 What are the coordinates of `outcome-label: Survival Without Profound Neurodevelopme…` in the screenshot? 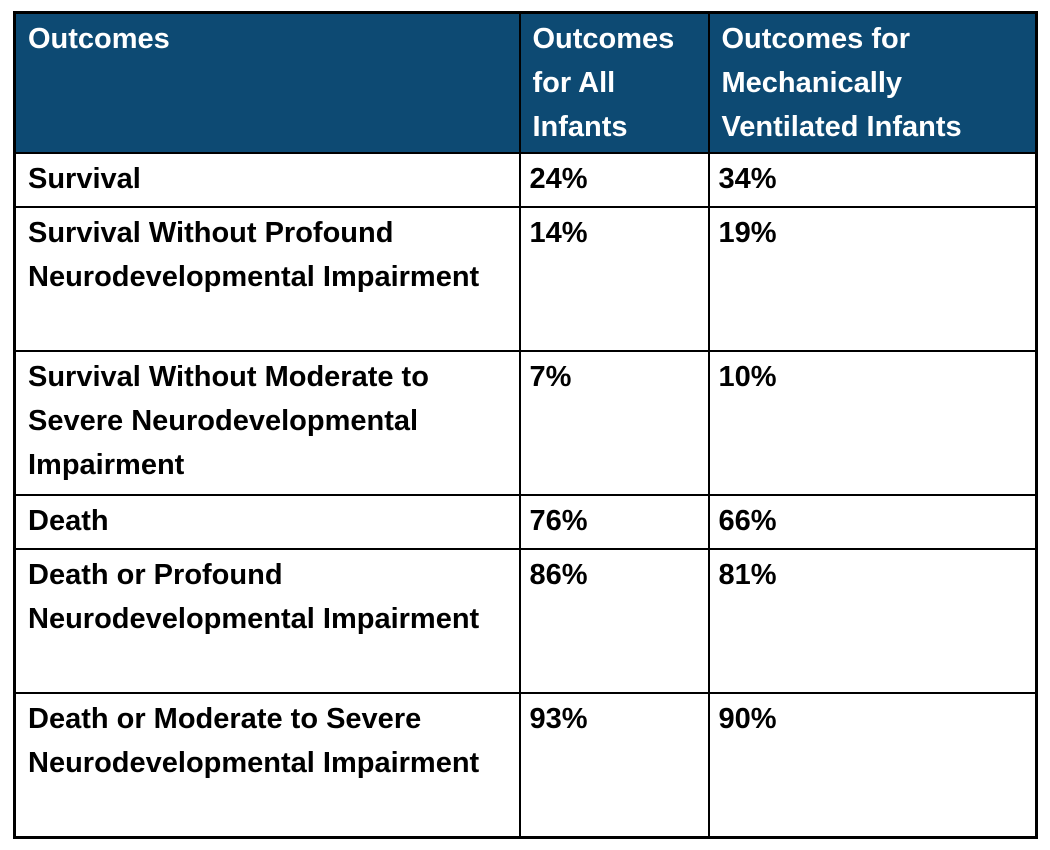 It's located at (267, 279).